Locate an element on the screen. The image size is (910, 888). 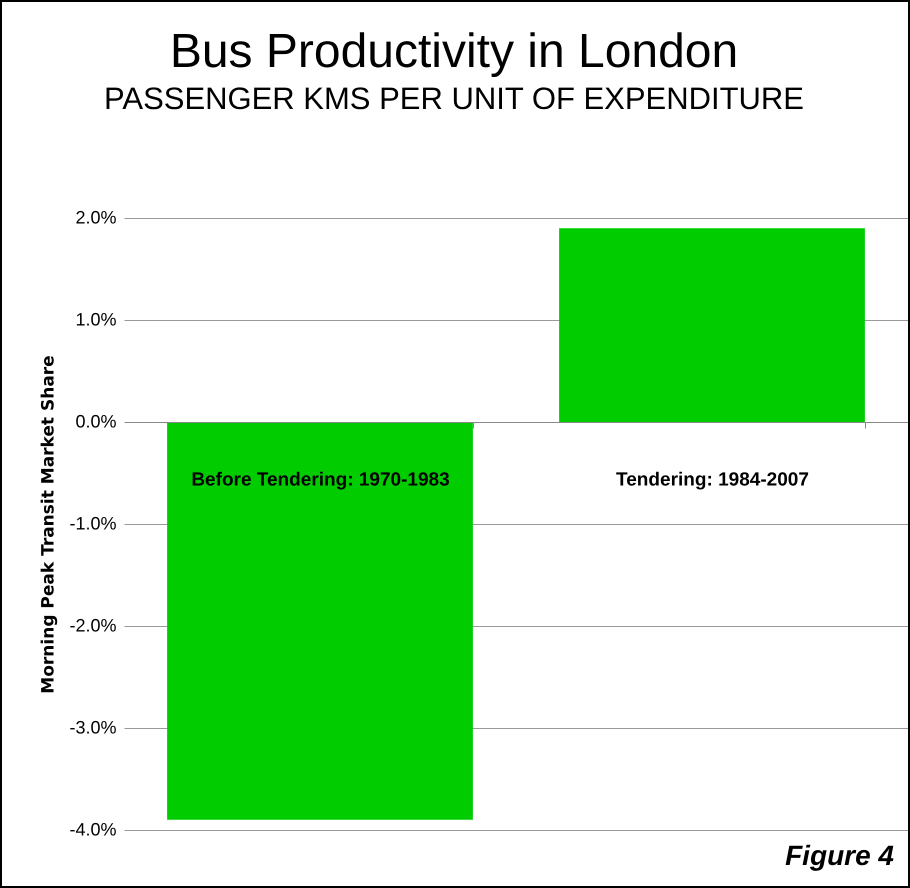
x-tick-label: Tendering: 1984-2007 is located at coordinates (712, 480).